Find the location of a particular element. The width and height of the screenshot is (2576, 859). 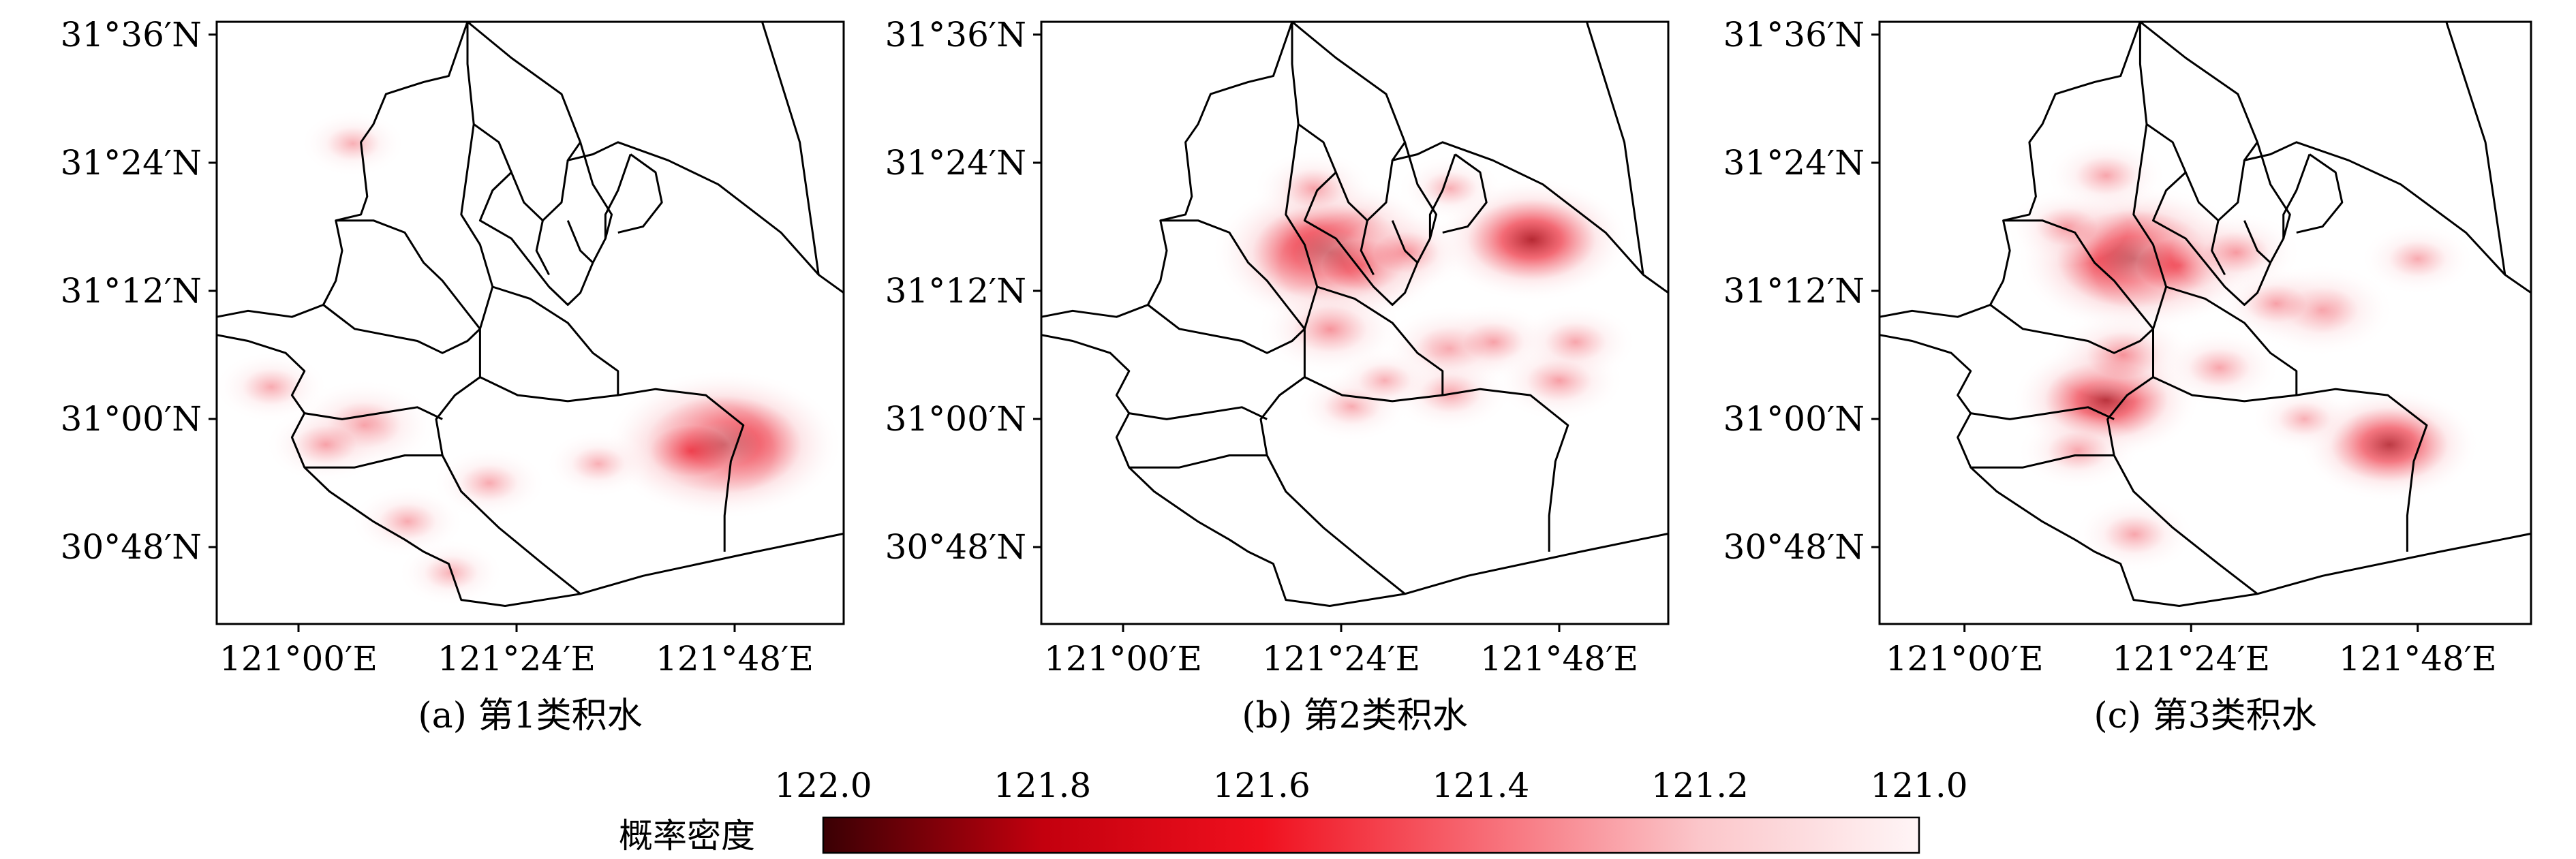

colorbar-gradient is located at coordinates (1371, 835).